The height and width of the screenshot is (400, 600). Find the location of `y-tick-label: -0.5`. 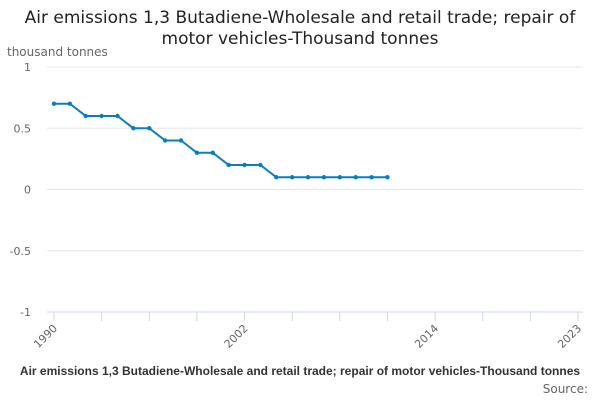

y-tick-label: -0.5 is located at coordinates (20, 251).